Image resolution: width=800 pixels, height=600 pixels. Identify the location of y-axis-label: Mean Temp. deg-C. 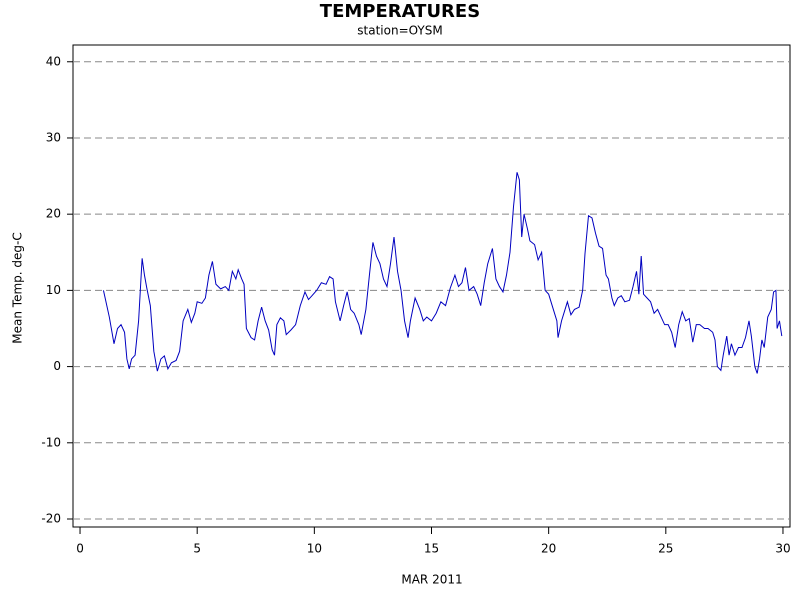
(18, 287).